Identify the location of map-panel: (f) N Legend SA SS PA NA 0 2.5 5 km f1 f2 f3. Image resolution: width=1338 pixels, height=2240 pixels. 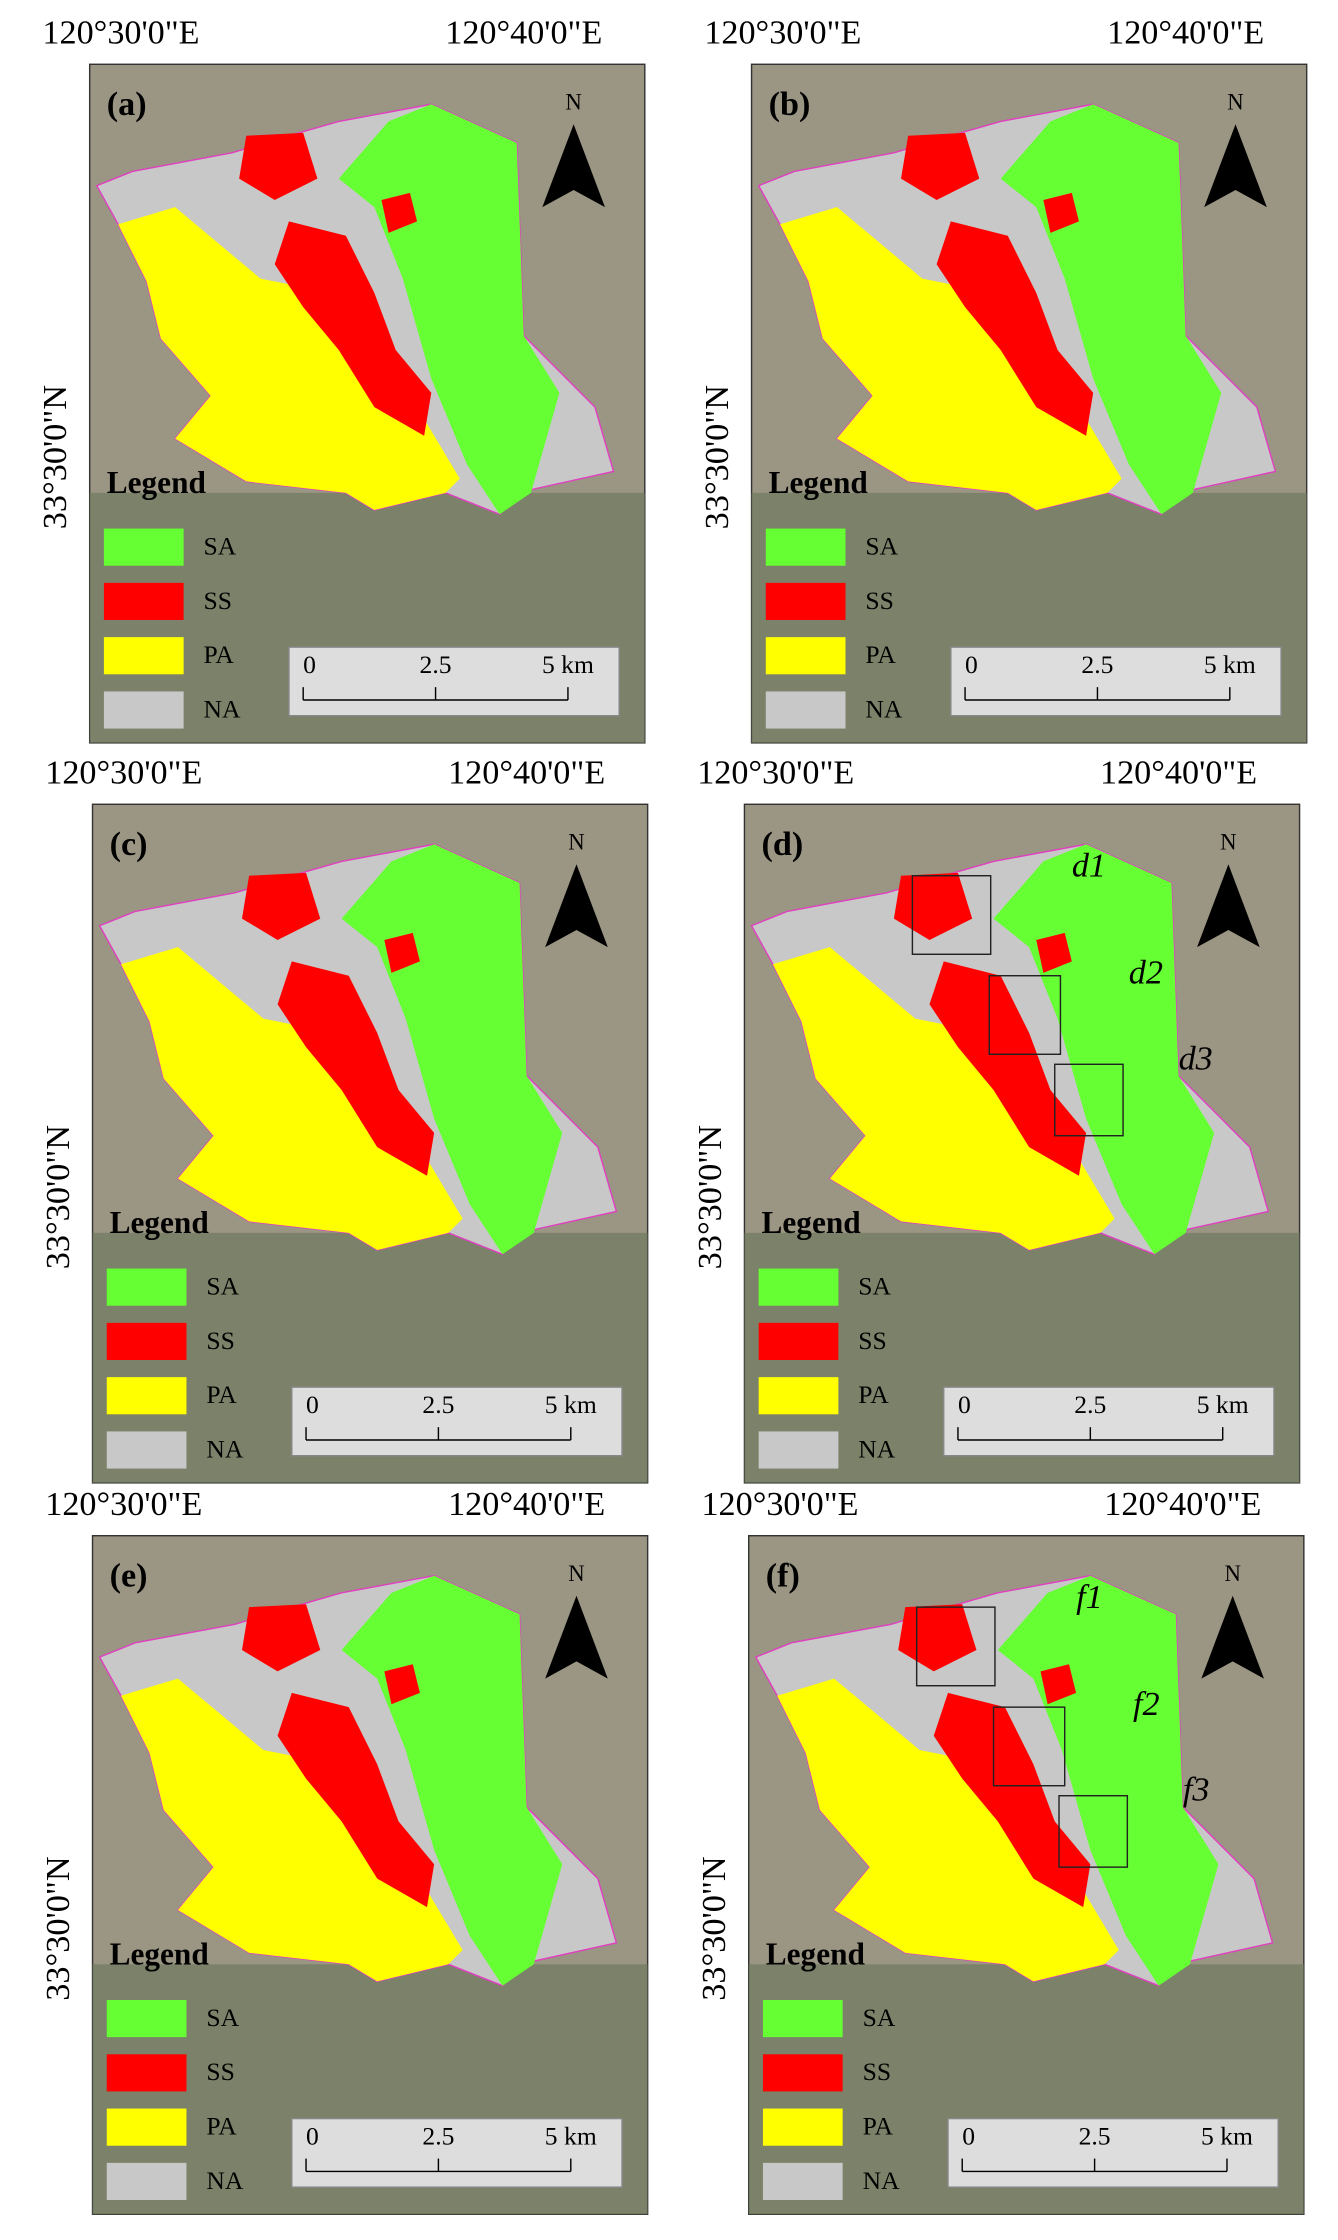
(1026, 1875).